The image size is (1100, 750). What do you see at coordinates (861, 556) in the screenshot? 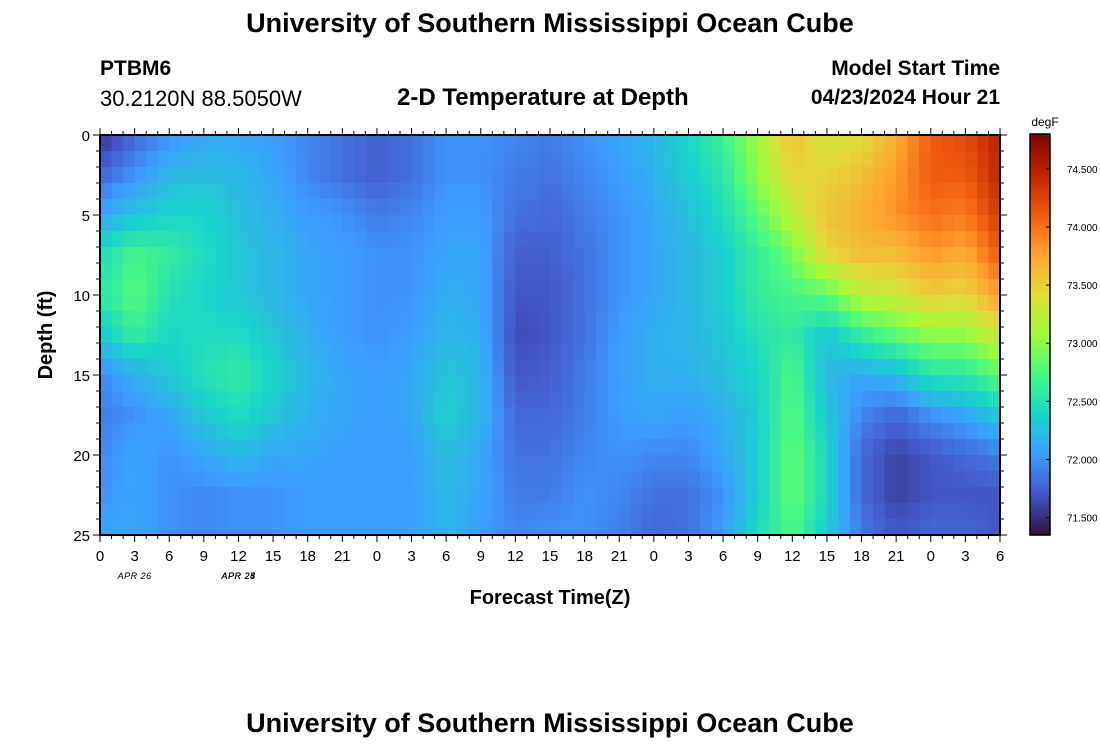
I see `x-tick-label: 18` at bounding box center [861, 556].